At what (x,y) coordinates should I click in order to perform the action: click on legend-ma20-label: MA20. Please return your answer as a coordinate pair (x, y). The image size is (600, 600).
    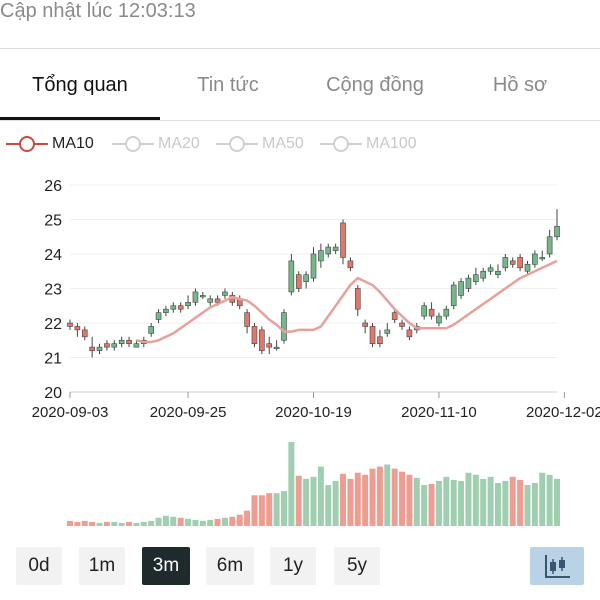
    Looking at the image, I should click on (179, 143).